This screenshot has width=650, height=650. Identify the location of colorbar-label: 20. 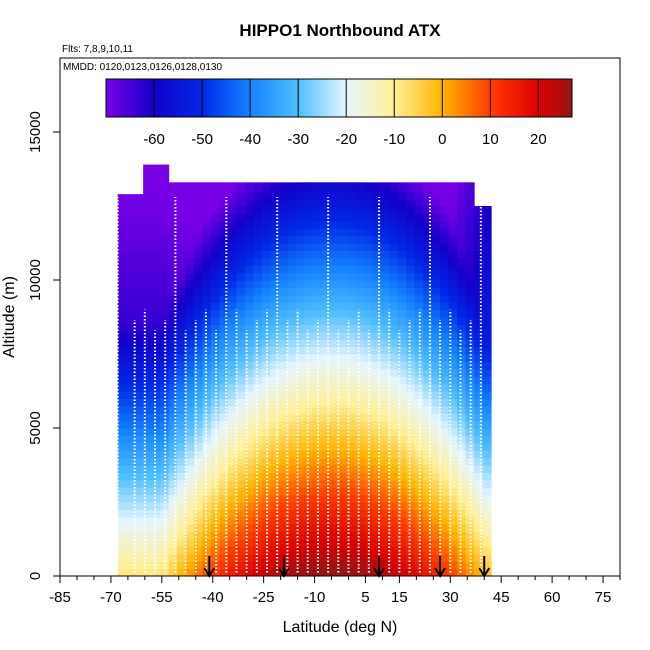
(538, 139).